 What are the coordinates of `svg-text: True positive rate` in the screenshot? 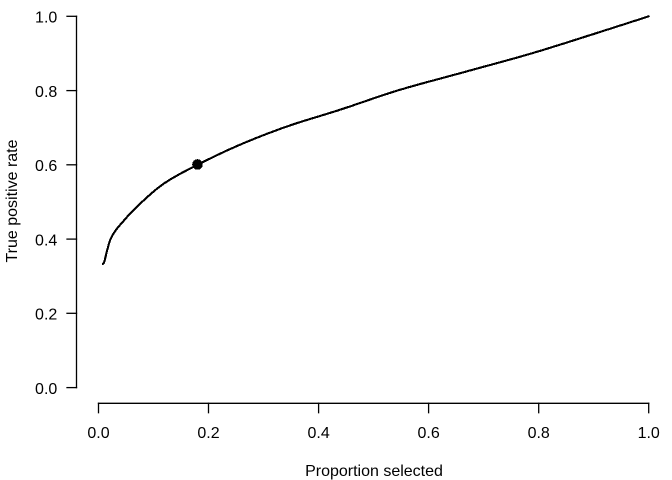 It's located at (12, 200).